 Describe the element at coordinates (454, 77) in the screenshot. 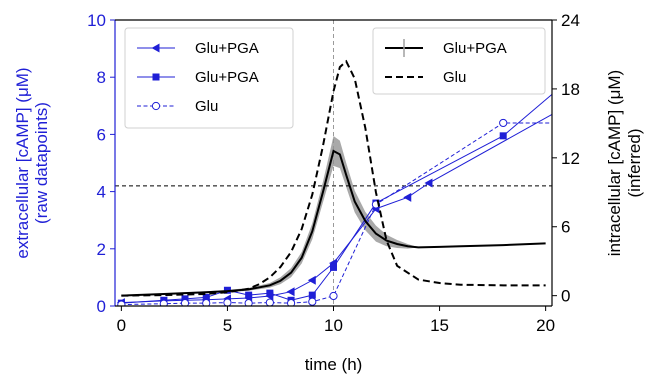

I see `legend-1-label-1: Glu` at that location.